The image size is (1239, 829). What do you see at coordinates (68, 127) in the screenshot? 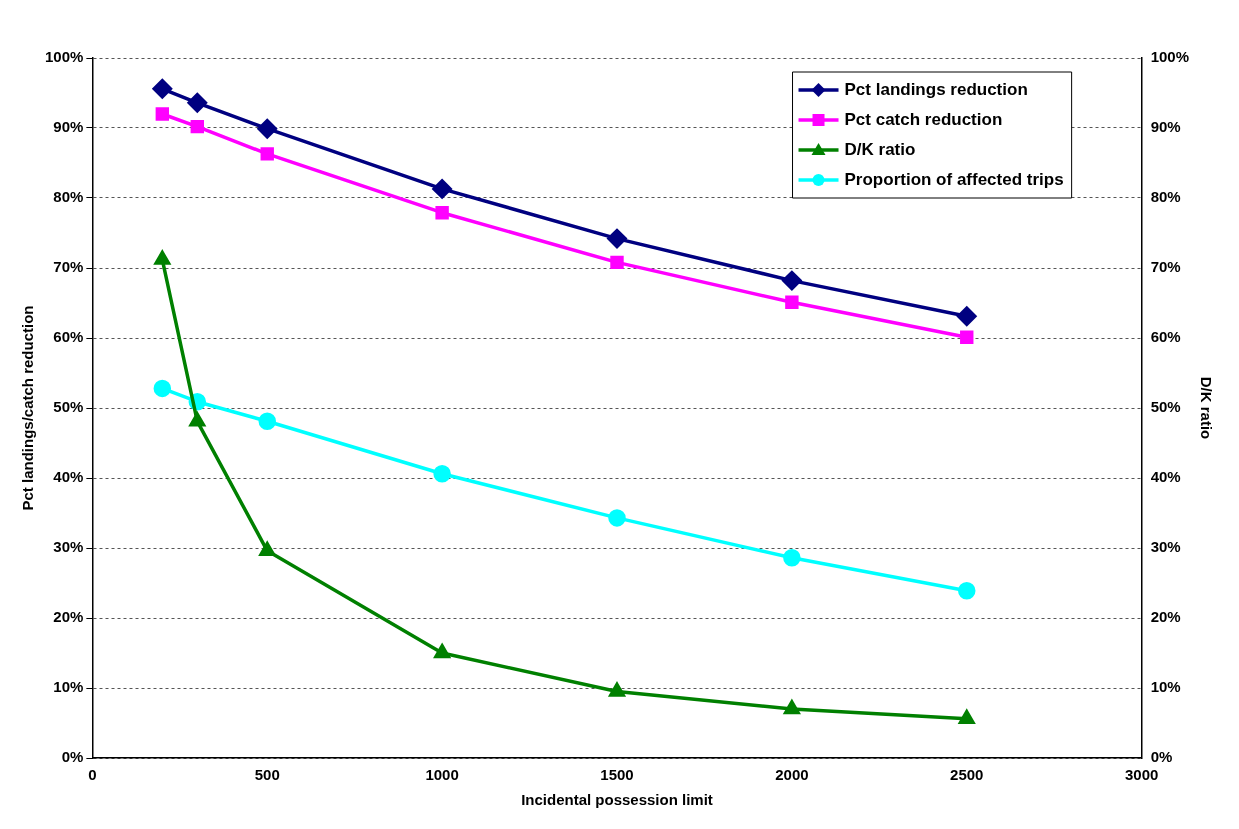
I see `y-tick-label: 90%` at bounding box center [68, 127].